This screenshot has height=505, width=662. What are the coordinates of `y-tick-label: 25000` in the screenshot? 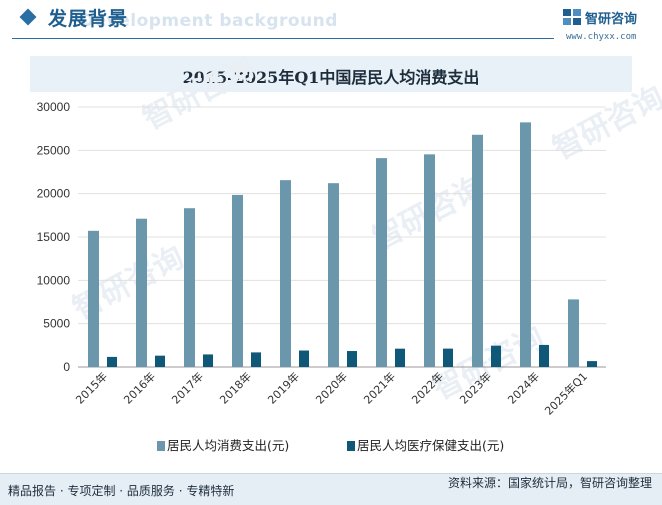 It's located at (54, 150).